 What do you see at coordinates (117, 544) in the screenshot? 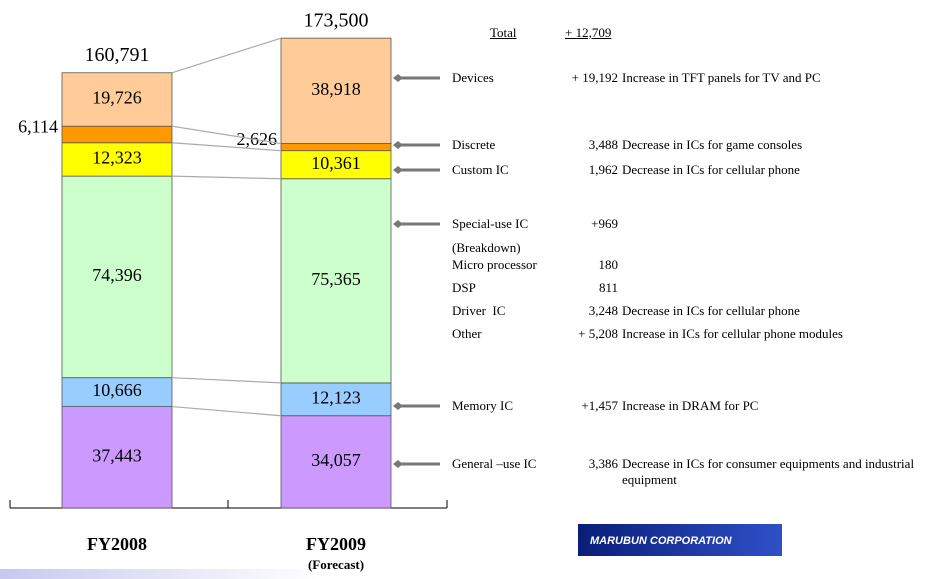
I see `category-label: FY2008` at bounding box center [117, 544].